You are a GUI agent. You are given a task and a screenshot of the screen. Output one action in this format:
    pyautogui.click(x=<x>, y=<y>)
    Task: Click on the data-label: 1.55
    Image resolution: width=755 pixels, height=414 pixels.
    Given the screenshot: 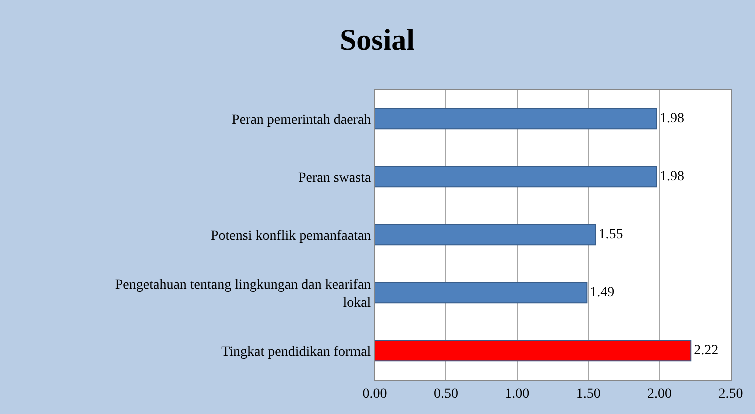 What is the action you would take?
    pyautogui.click(x=611, y=235)
    